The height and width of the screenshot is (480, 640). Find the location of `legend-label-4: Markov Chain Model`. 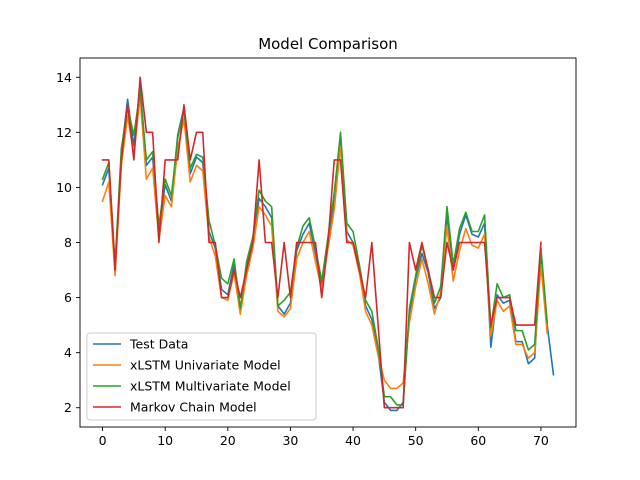

legend-label-4: Markov Chain Model is located at coordinates (193, 407).